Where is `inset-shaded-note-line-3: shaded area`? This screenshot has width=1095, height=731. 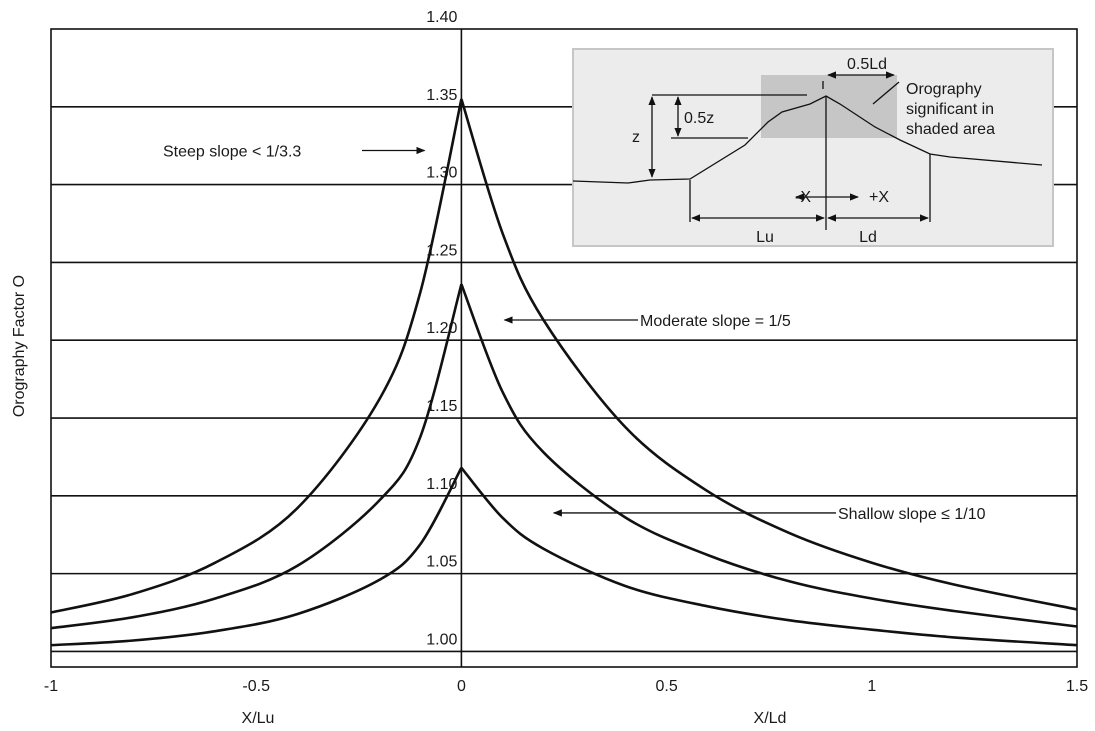
inset-shaded-note-line-3: shaded area is located at coordinates (950, 129).